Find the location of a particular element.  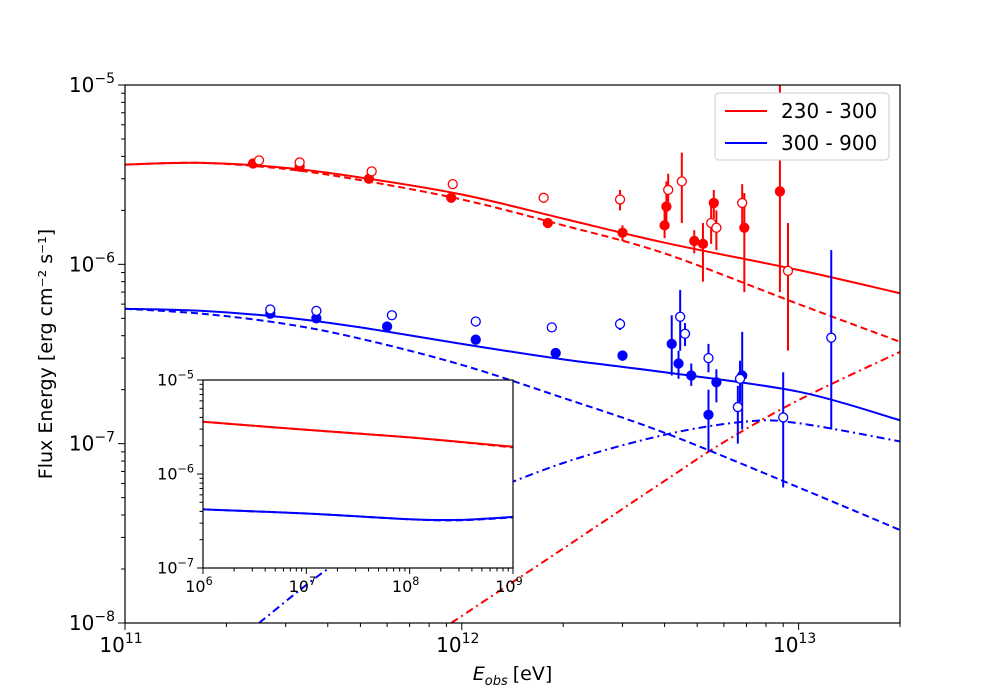

inset-x-tick-label: 10⁹ is located at coordinates (508, 585).